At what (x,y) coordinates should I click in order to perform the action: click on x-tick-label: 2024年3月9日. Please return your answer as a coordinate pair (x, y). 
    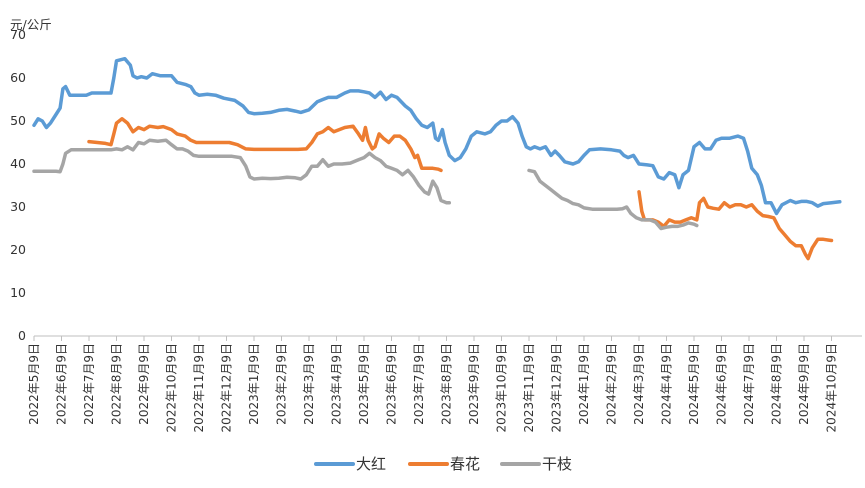
    Looking at the image, I should click on (639, 384).